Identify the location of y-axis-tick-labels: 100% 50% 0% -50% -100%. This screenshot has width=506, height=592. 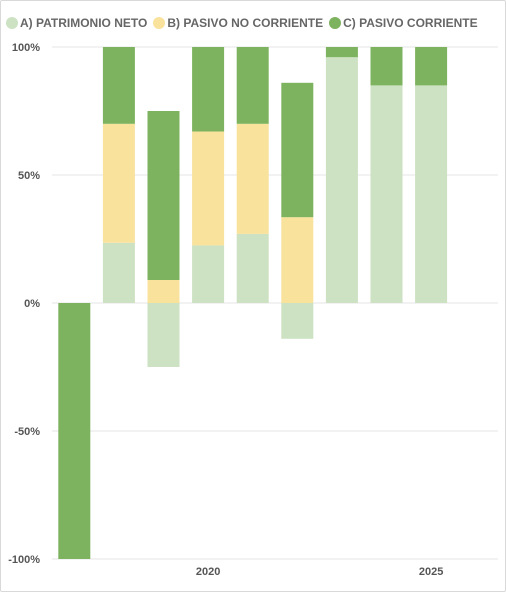
(24, 304).